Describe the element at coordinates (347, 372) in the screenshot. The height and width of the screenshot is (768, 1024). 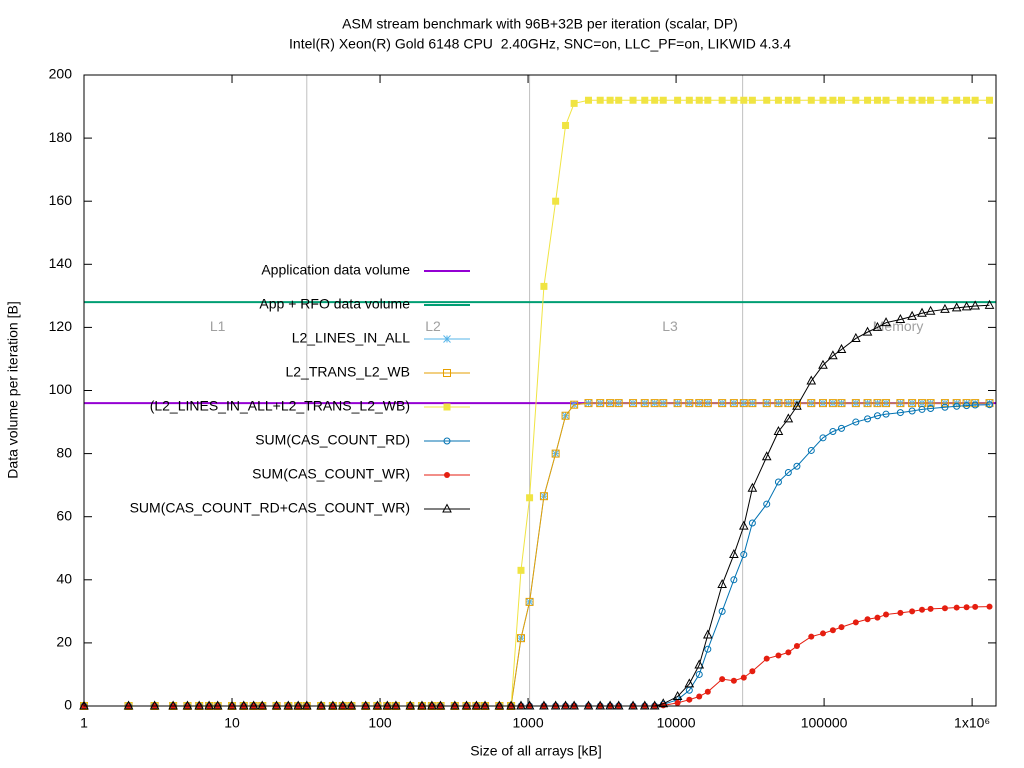
I see `legend-label: L2_TRANS_L2_WB` at that location.